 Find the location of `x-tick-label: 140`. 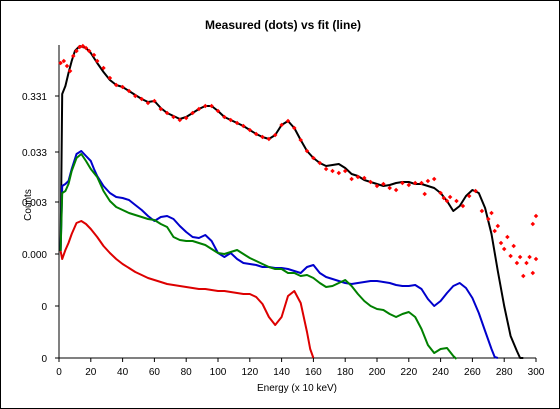

x-tick-label: 140 is located at coordinates (281, 372).